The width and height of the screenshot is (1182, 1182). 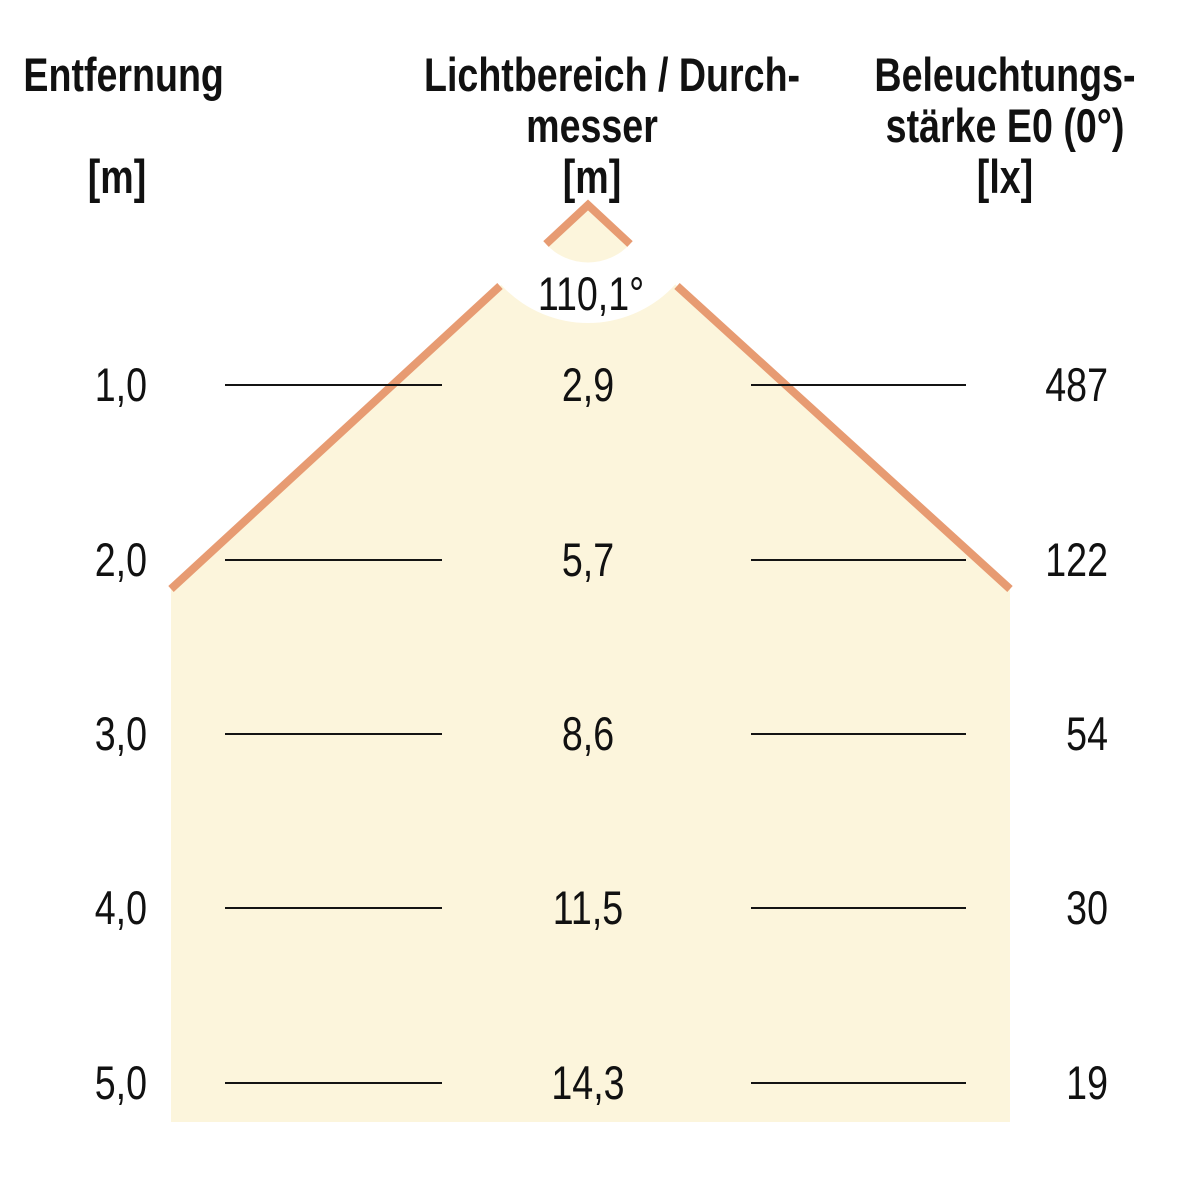 I want to click on illuminance-value: 30, so click(x=1087, y=907).